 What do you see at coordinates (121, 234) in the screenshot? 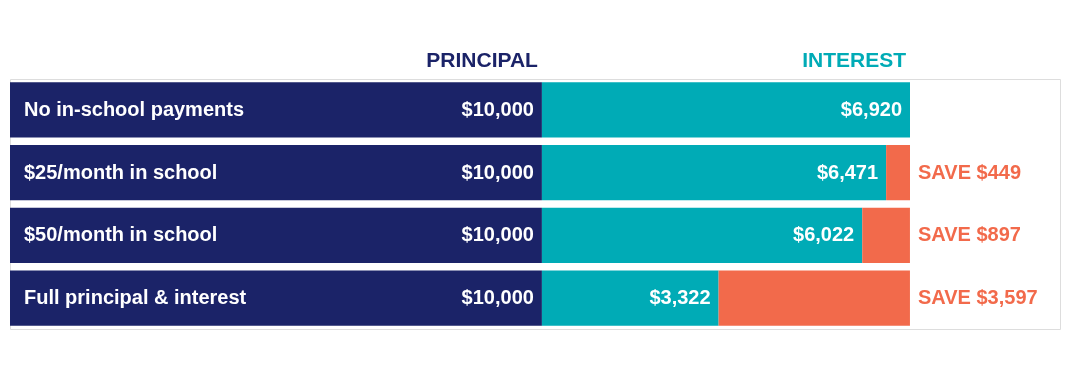
I see `y-tick-label: $50/month in school` at bounding box center [121, 234].